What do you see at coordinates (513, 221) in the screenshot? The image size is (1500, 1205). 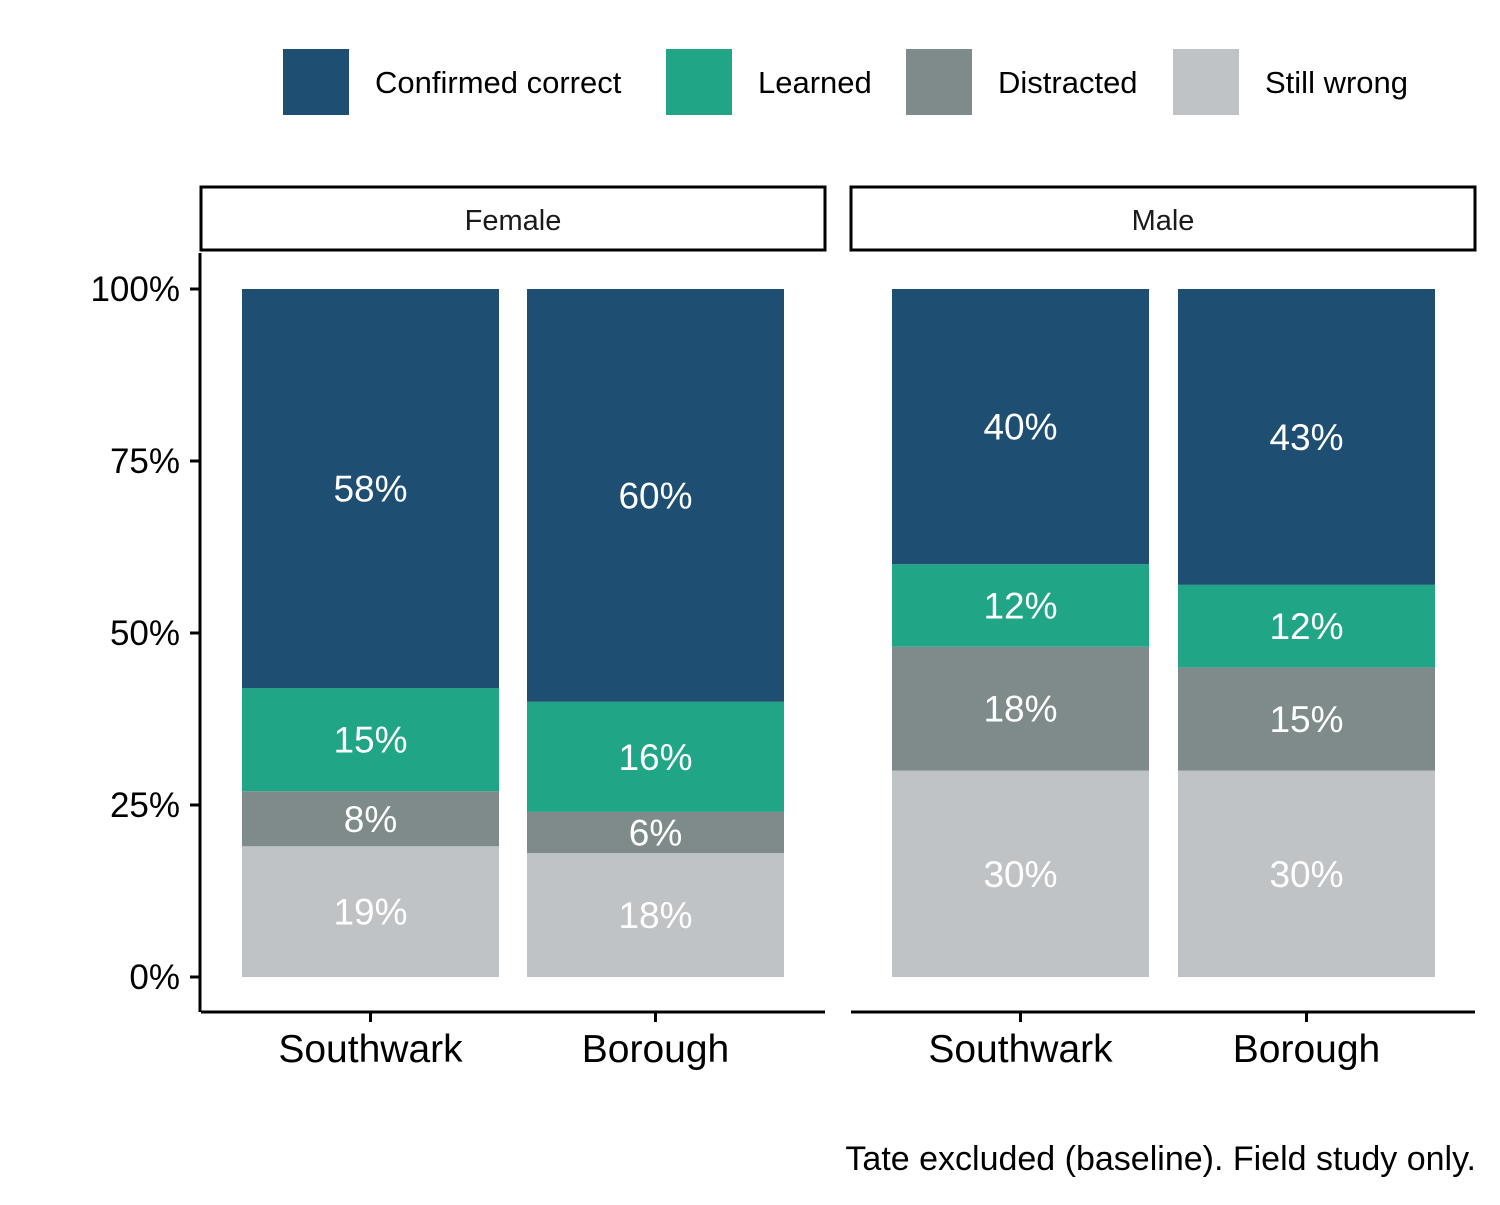 I see `facet-strip-label: Female` at bounding box center [513, 221].